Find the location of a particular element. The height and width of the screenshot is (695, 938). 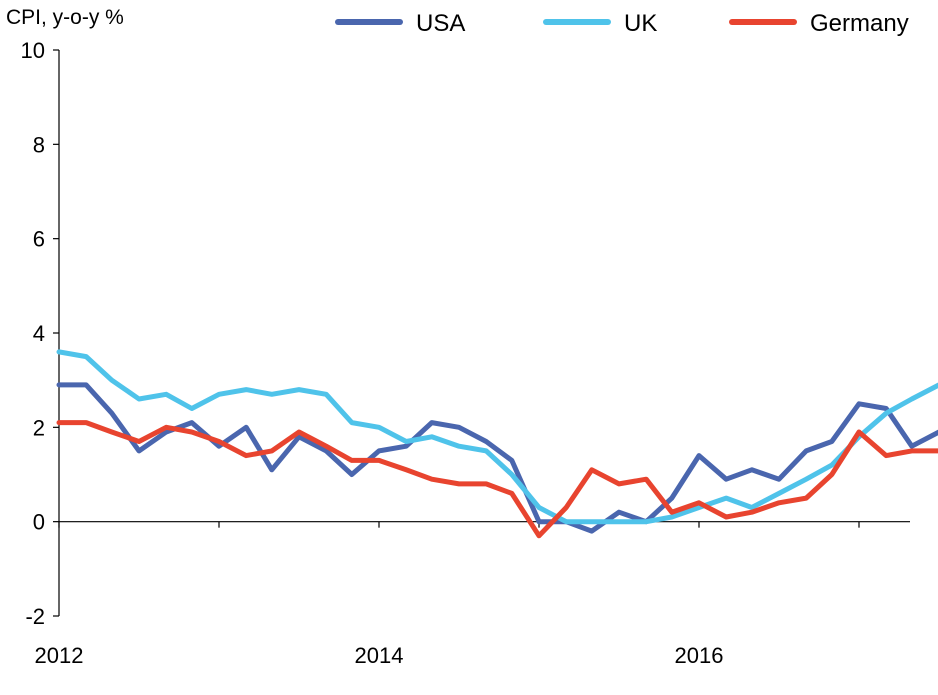

y-tick-label: 0 is located at coordinates (39, 522).